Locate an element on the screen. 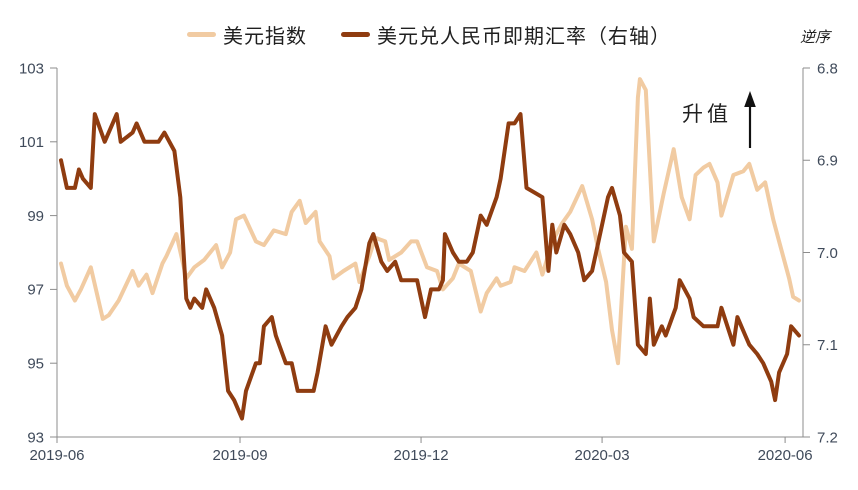 Image resolution: width=858 pixels, height=490 pixels. legend-item-usdcny: 美元兑人民币即期汇率（右轴） is located at coordinates (506, 34).